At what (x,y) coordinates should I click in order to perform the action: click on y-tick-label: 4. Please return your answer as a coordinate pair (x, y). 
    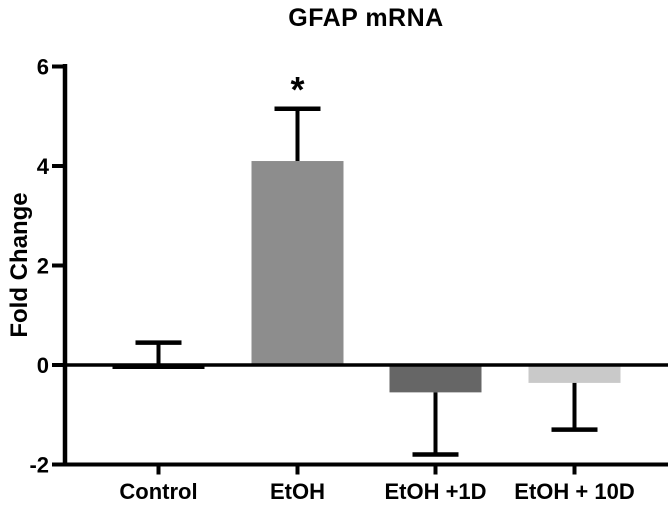
    Looking at the image, I should click on (43, 166).